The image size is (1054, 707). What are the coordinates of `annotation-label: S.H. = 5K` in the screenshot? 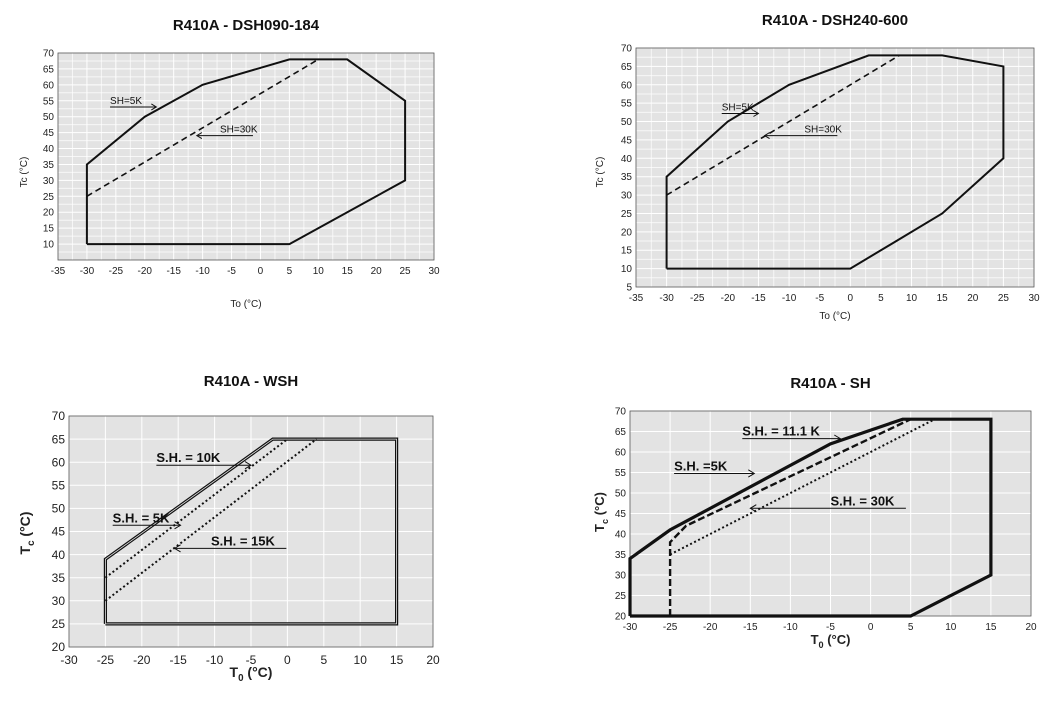 It's located at (141, 517).